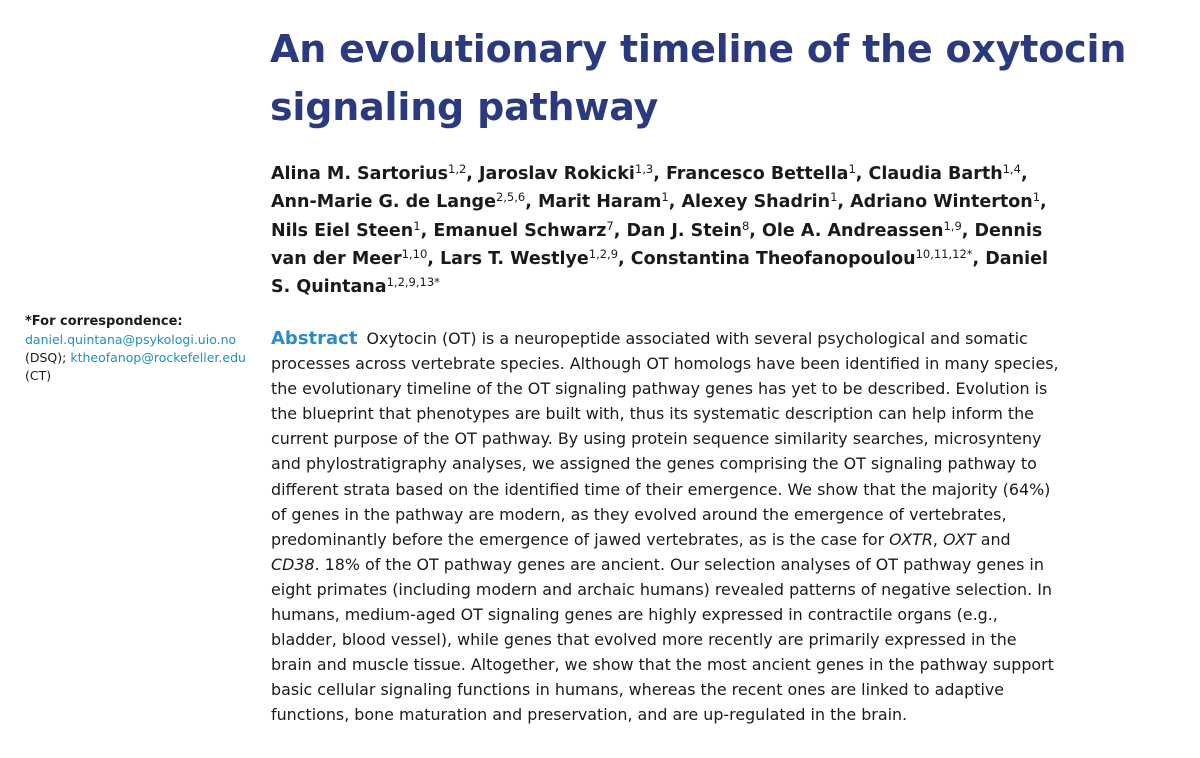 The image size is (1200, 758). I want to click on author-entry: Claudia Barth1,4,, so click(948, 173).